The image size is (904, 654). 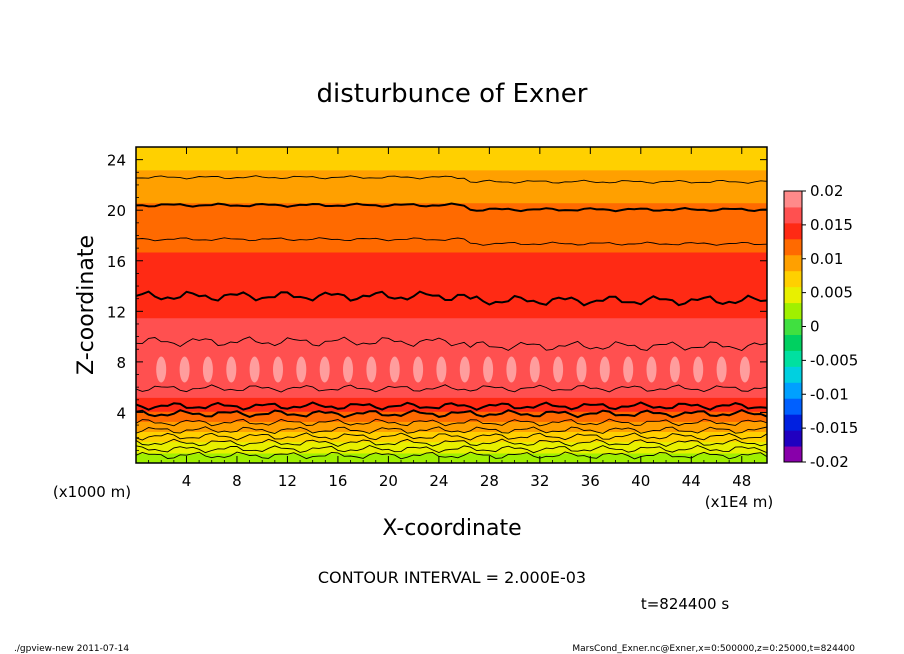 What do you see at coordinates (451, 528) in the screenshot?
I see `x-axis-label: X-coordinate` at bounding box center [451, 528].